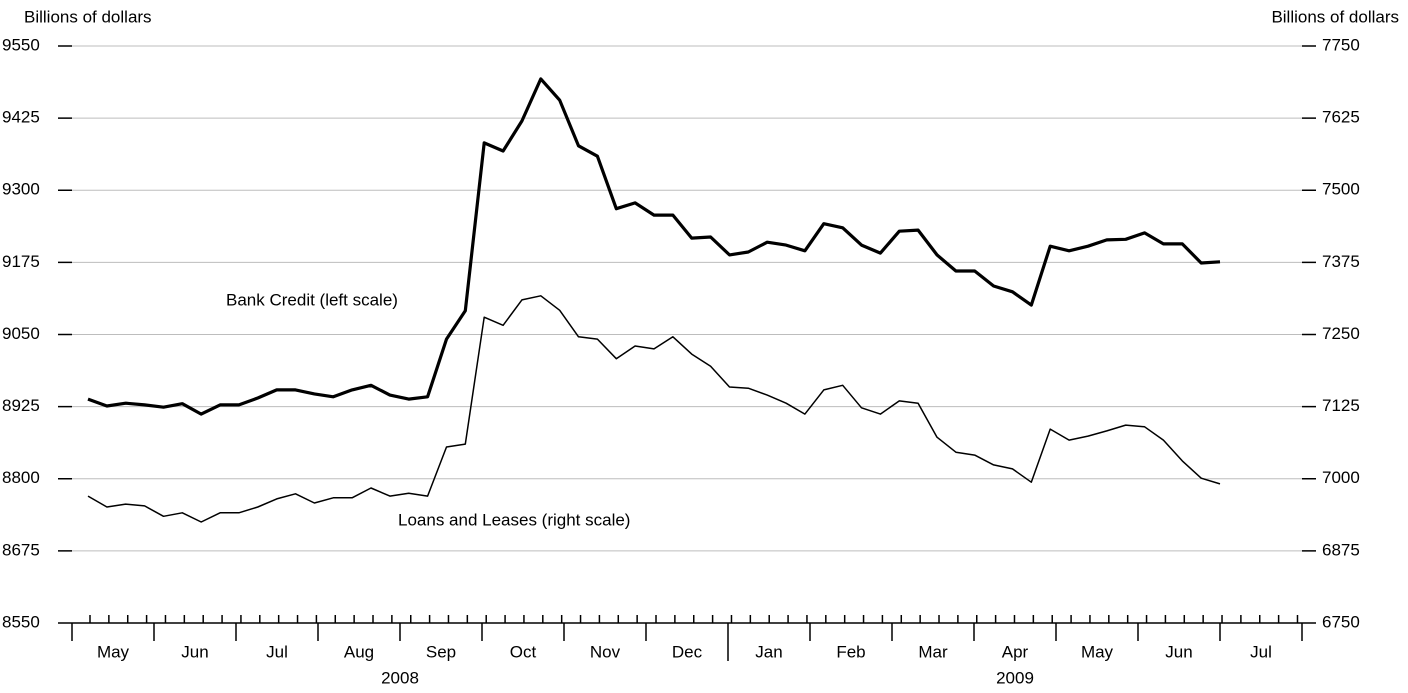  Describe the element at coordinates (1341, 117) in the screenshot. I see `y2-tick-label: 7625` at that location.